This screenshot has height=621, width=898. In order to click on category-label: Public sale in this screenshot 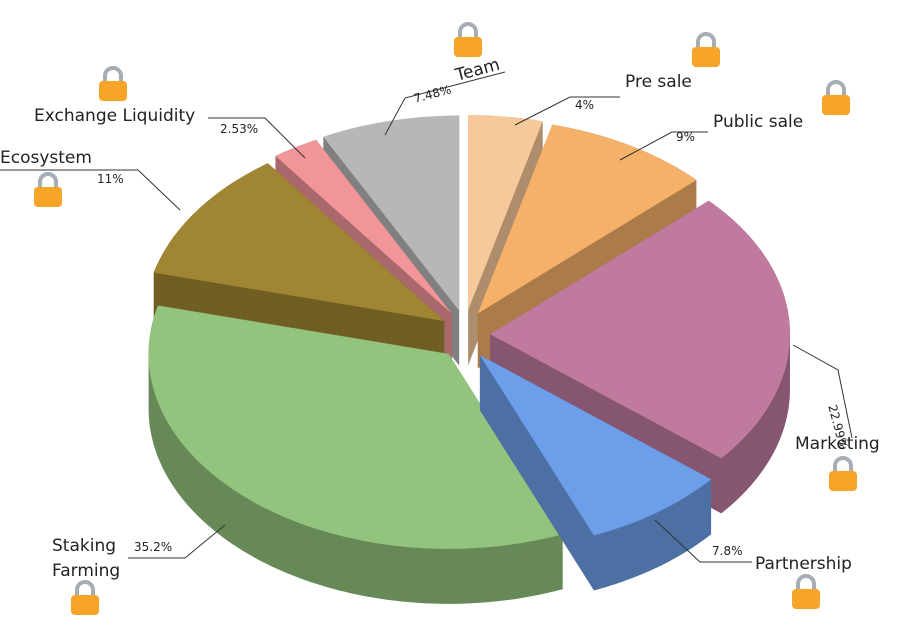, I will do `click(758, 122)`.